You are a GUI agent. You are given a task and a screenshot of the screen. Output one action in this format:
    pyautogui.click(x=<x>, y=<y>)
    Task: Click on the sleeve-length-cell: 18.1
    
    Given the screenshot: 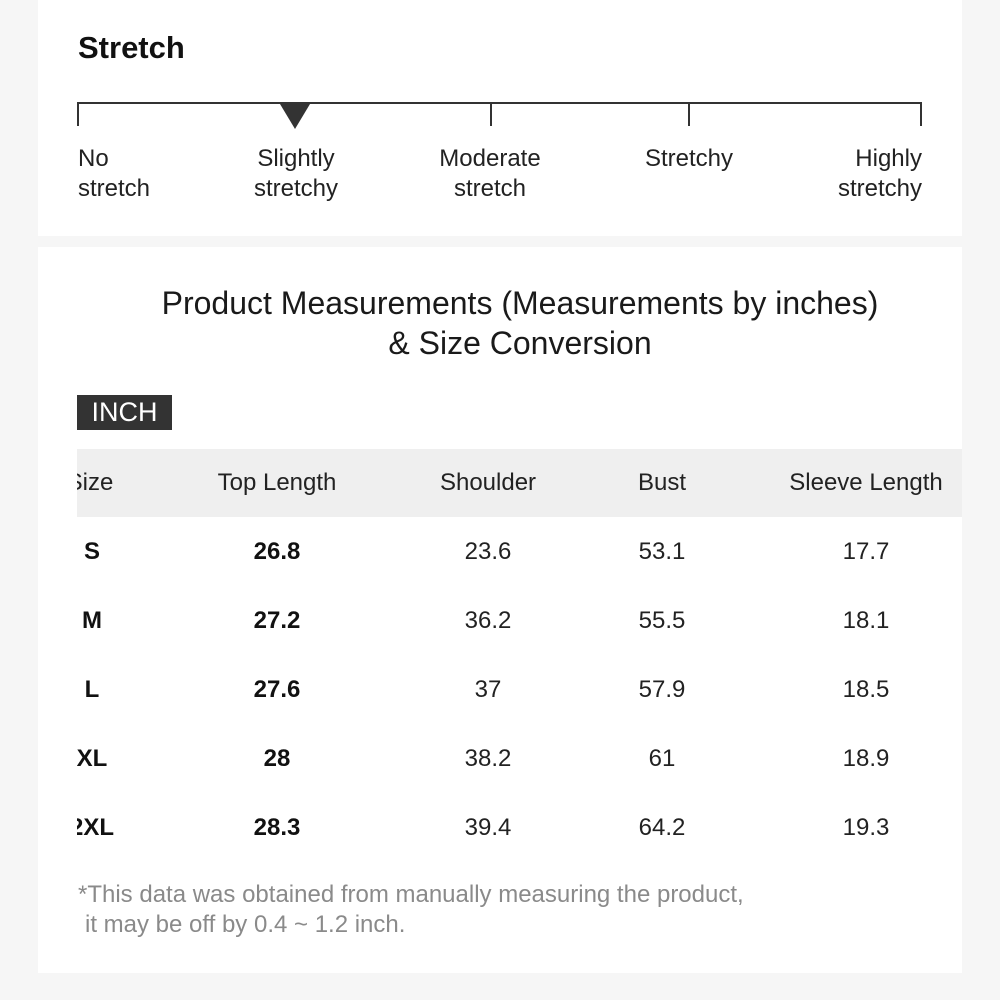 What is the action you would take?
    pyautogui.click(x=866, y=620)
    